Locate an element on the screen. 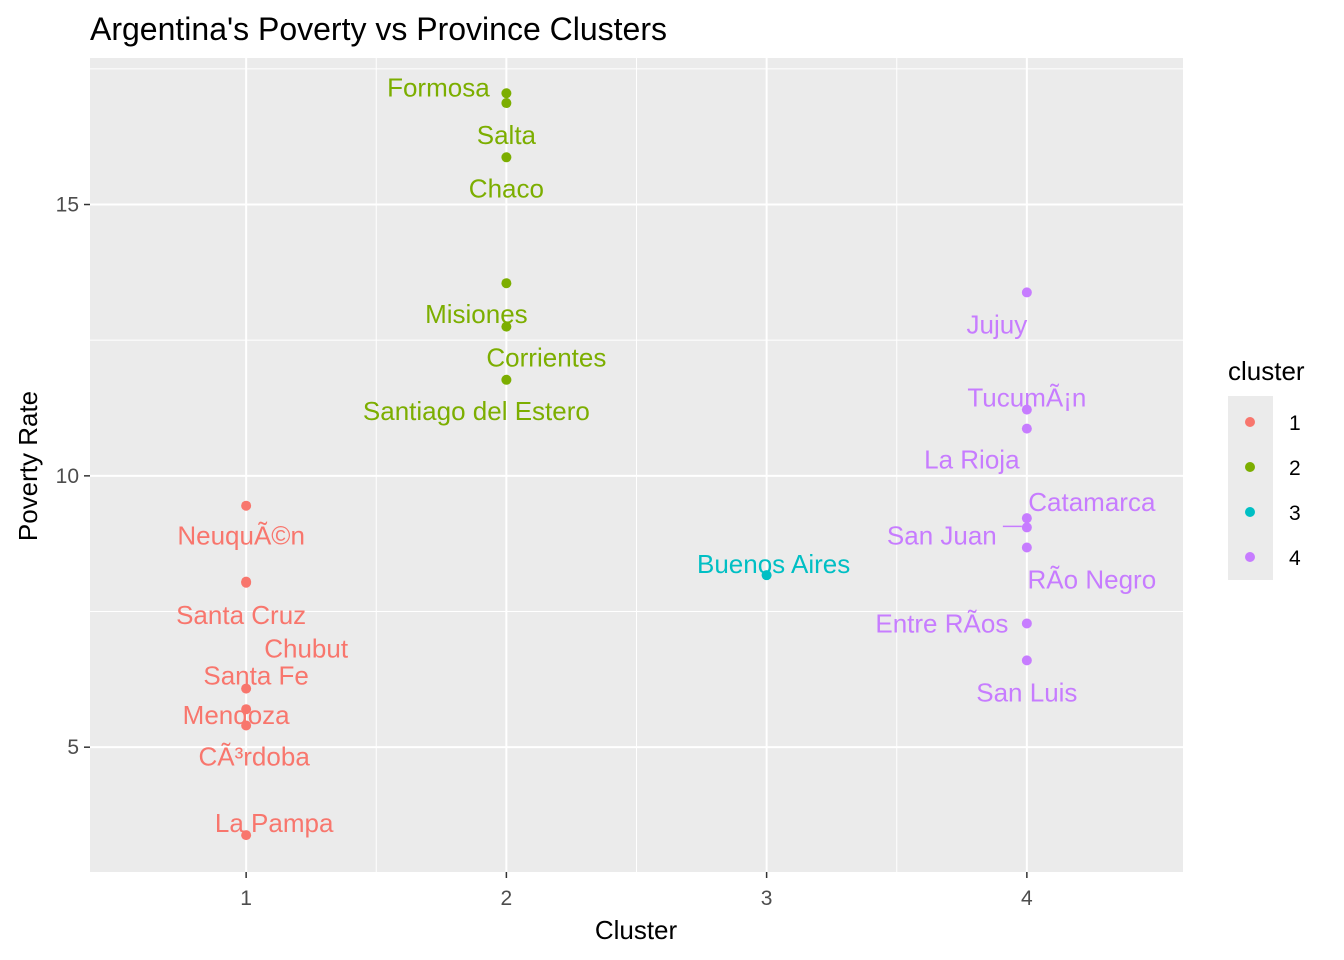 Image resolution: width=1344 pixels, height=960 pixels. point-label: CÃ³rdoba is located at coordinates (255, 756).